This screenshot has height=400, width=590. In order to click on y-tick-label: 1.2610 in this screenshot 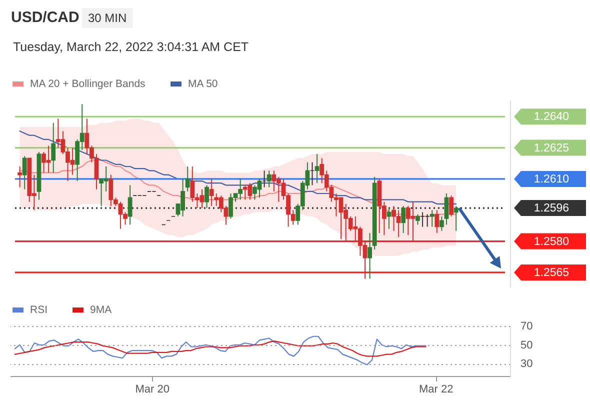, I will do `click(552, 179)`.